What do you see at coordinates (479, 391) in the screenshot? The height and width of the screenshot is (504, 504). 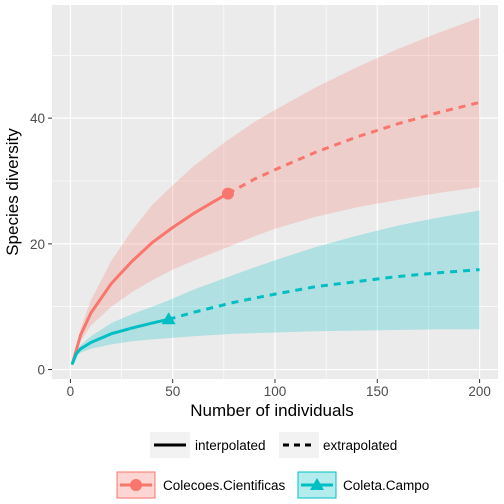 I see `x-tick-label: 200` at bounding box center [479, 391].